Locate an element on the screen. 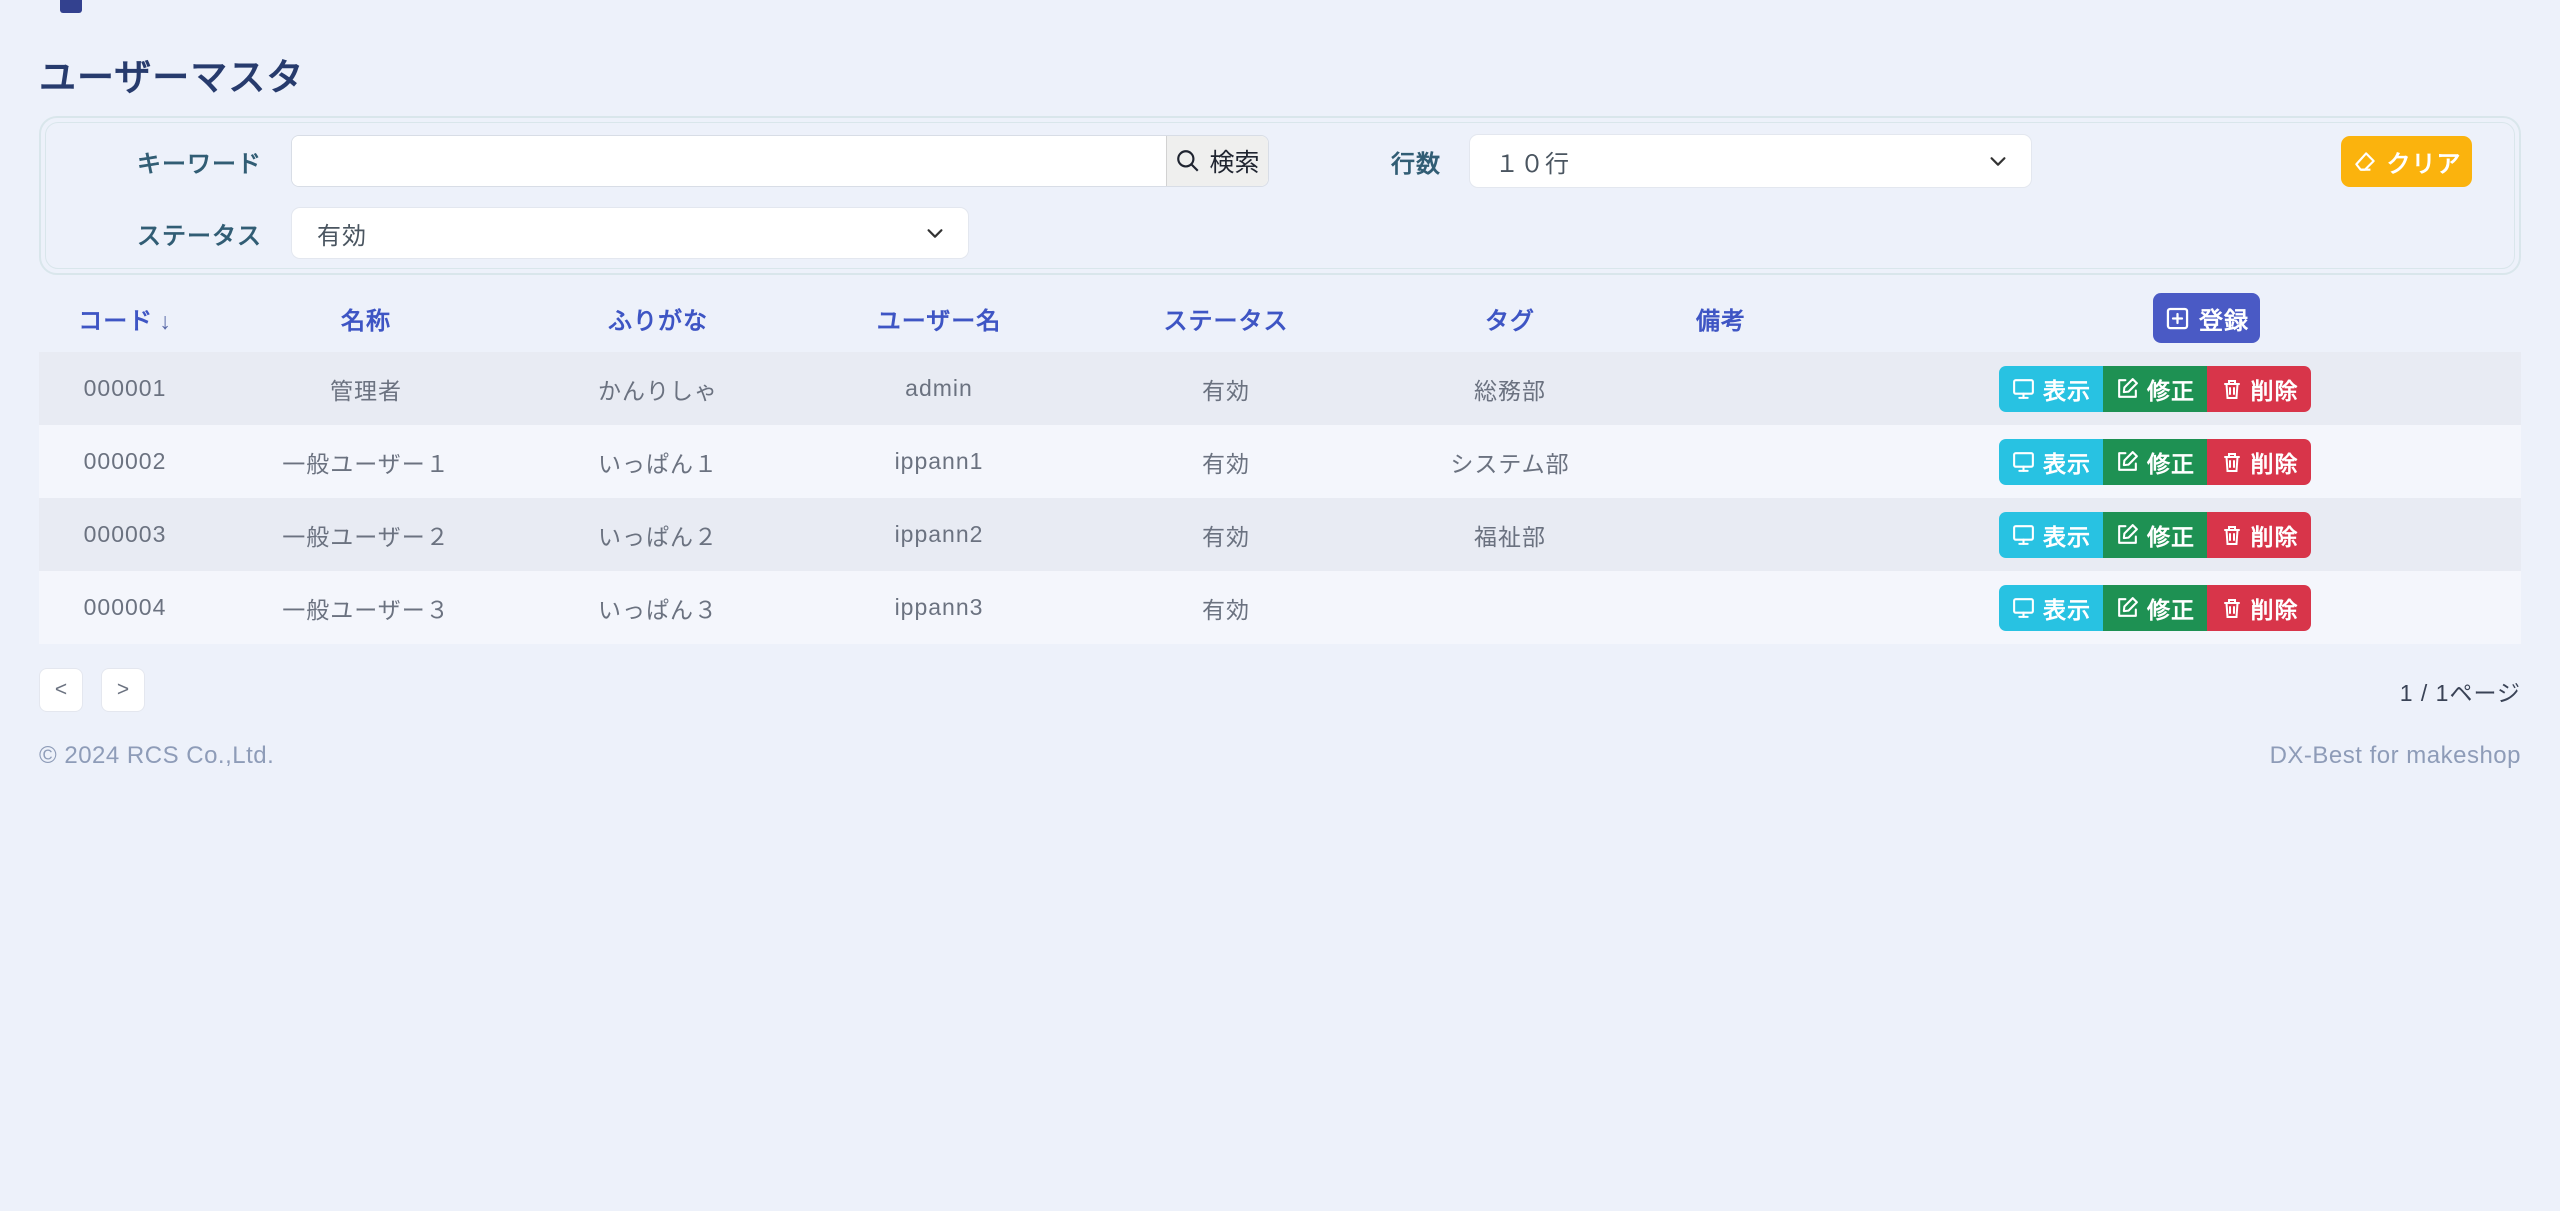  header-code: コード ↓ is located at coordinates (125, 318).